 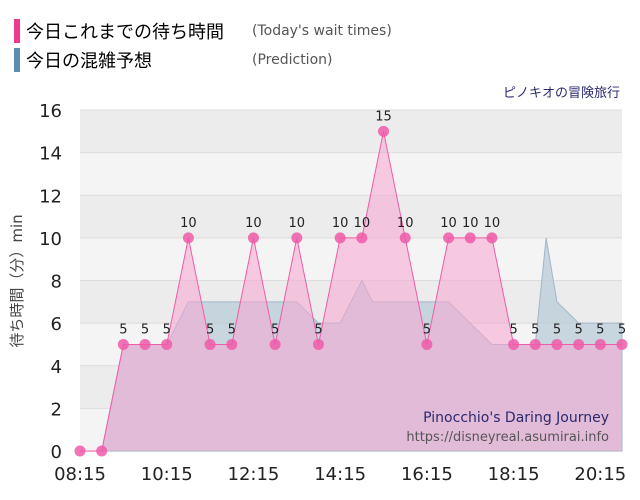 What do you see at coordinates (561, 93) in the screenshot?
I see `attraction-name: ピノキオの冒険旅行` at bounding box center [561, 93].